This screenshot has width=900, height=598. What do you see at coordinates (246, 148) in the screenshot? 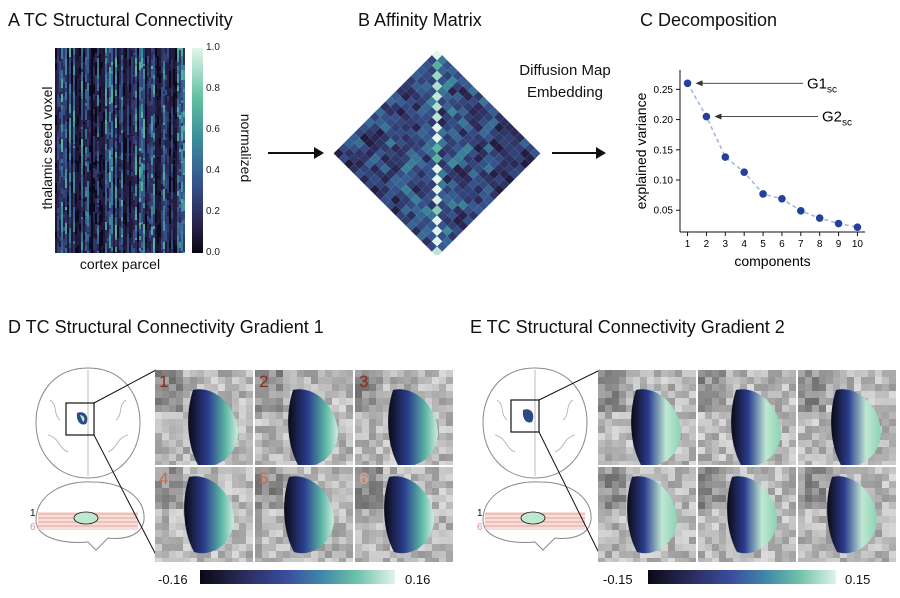
I see `panel-a-colorbar-label: normalized` at bounding box center [246, 148].